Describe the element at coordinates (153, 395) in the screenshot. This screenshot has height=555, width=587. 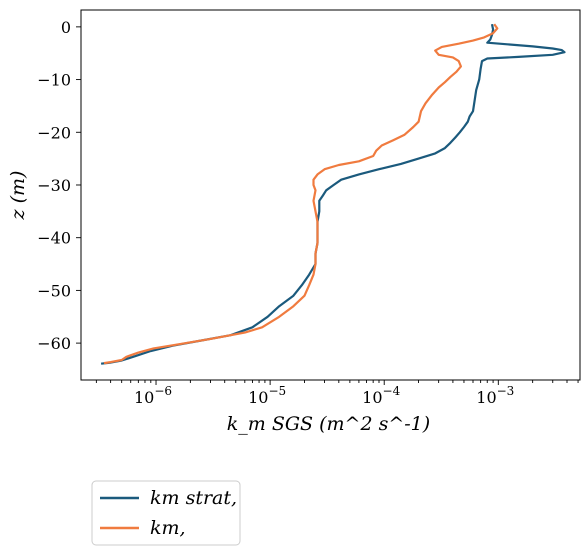
I see `x-tick-label: 10⁻⁶` at that location.